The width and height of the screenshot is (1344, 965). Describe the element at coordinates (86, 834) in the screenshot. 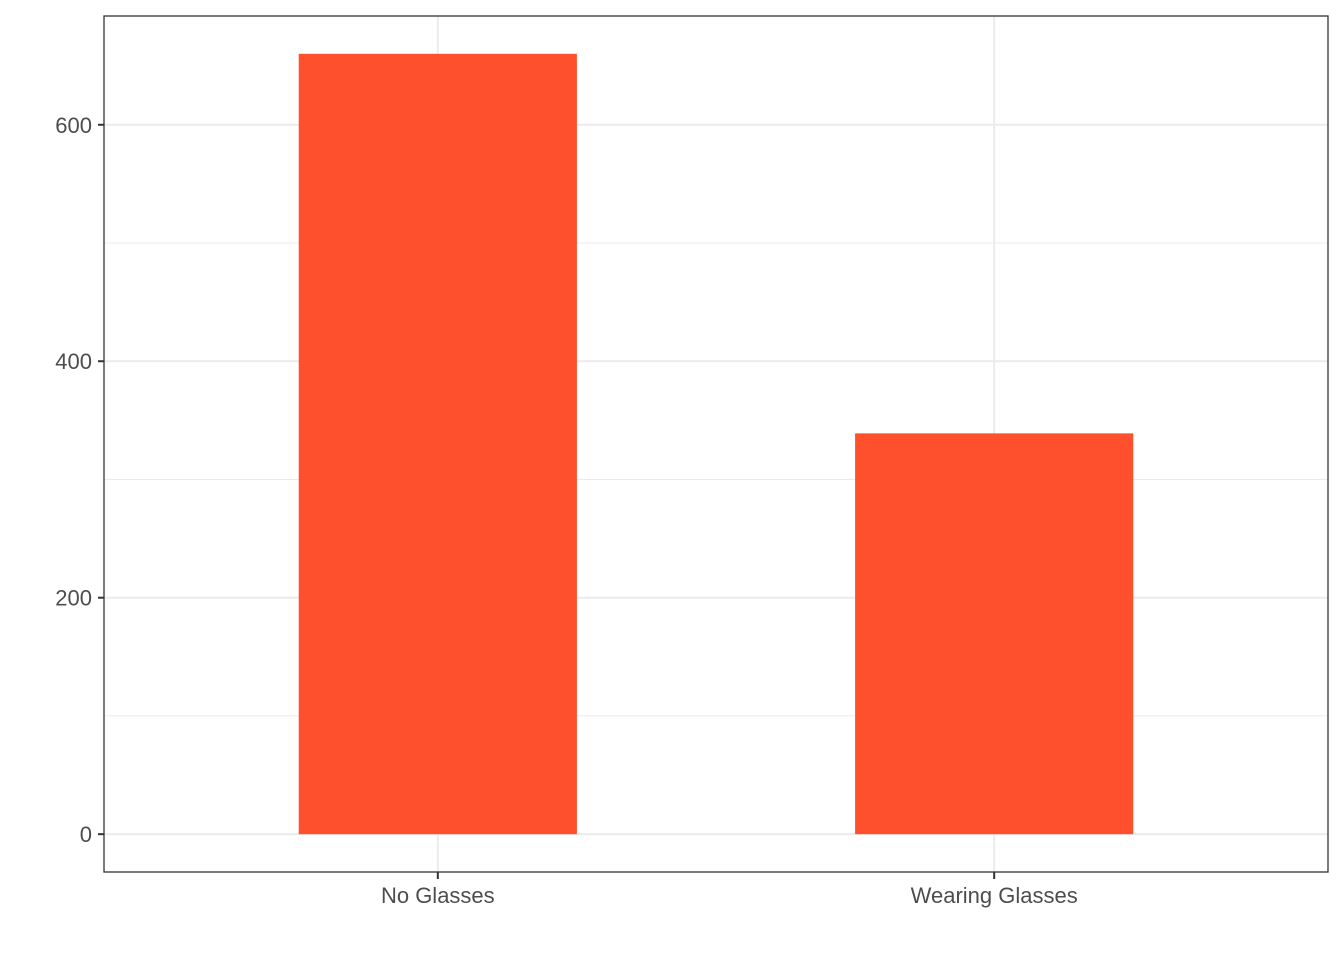

I see `y-tick-label: 0` at that location.